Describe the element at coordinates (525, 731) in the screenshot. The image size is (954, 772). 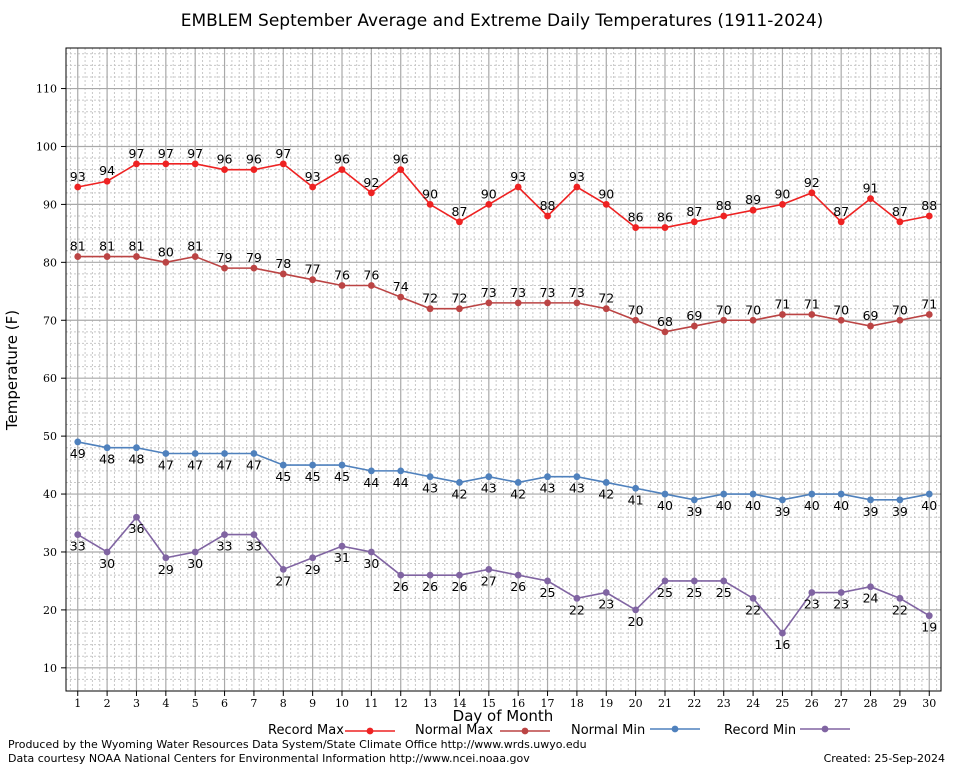
I see `legend-marker-normal-max` at that location.